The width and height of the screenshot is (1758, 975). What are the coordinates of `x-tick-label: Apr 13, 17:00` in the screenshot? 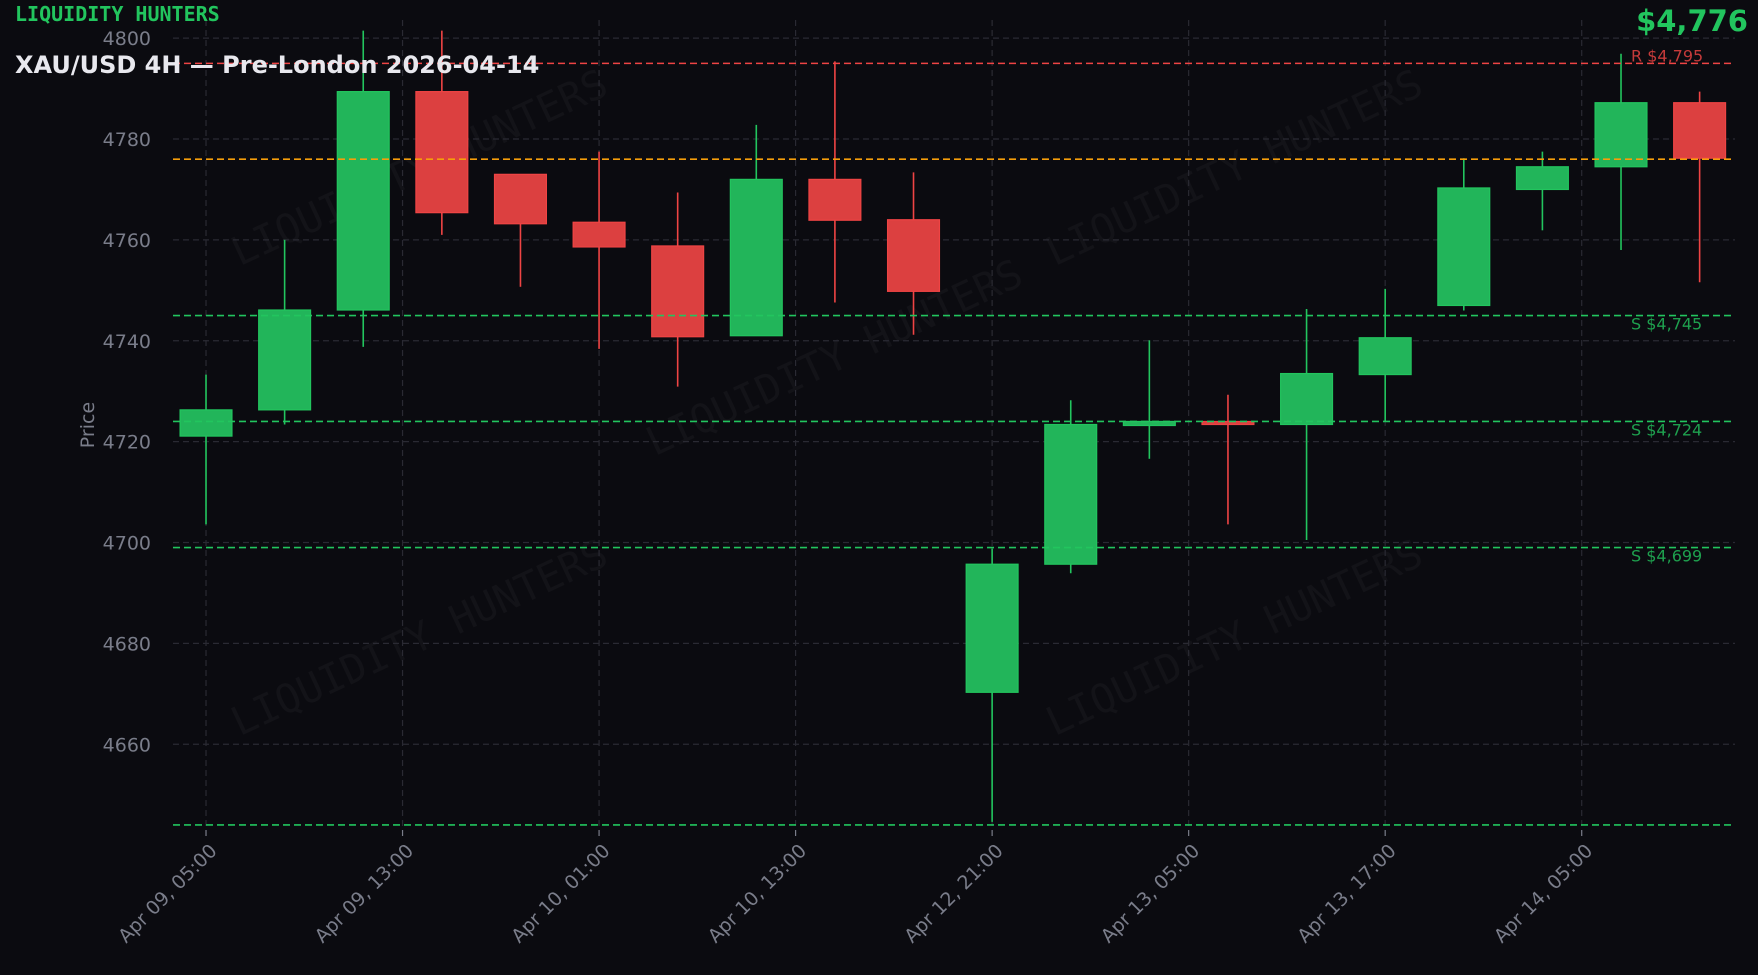 It's located at (1346, 893).